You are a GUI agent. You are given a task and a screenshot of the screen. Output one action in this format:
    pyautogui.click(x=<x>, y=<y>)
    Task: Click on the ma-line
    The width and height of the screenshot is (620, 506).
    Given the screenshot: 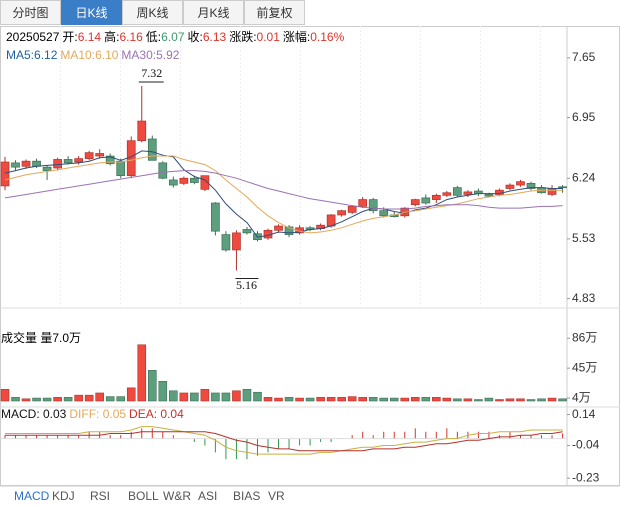 What is the action you would take?
    pyautogui.click(x=283, y=190)
    